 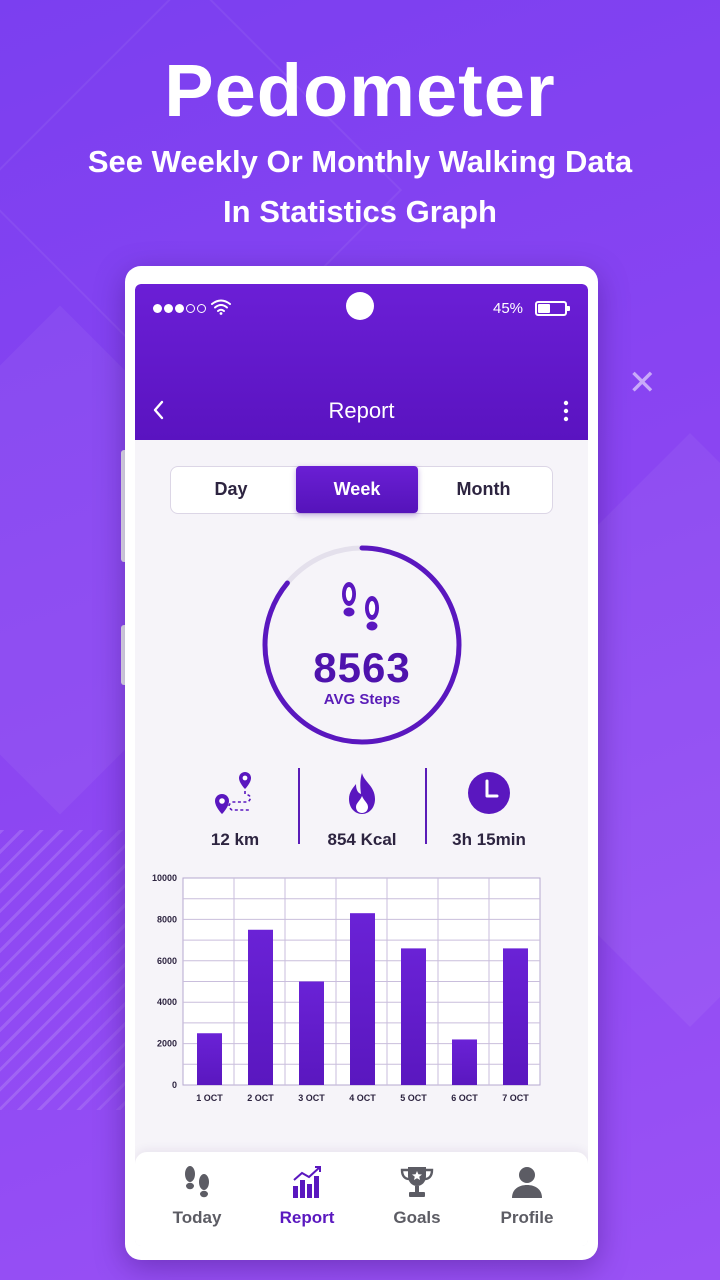 What do you see at coordinates (489, 839) in the screenshot?
I see `stat-duration-value: 3h 15min` at bounding box center [489, 839].